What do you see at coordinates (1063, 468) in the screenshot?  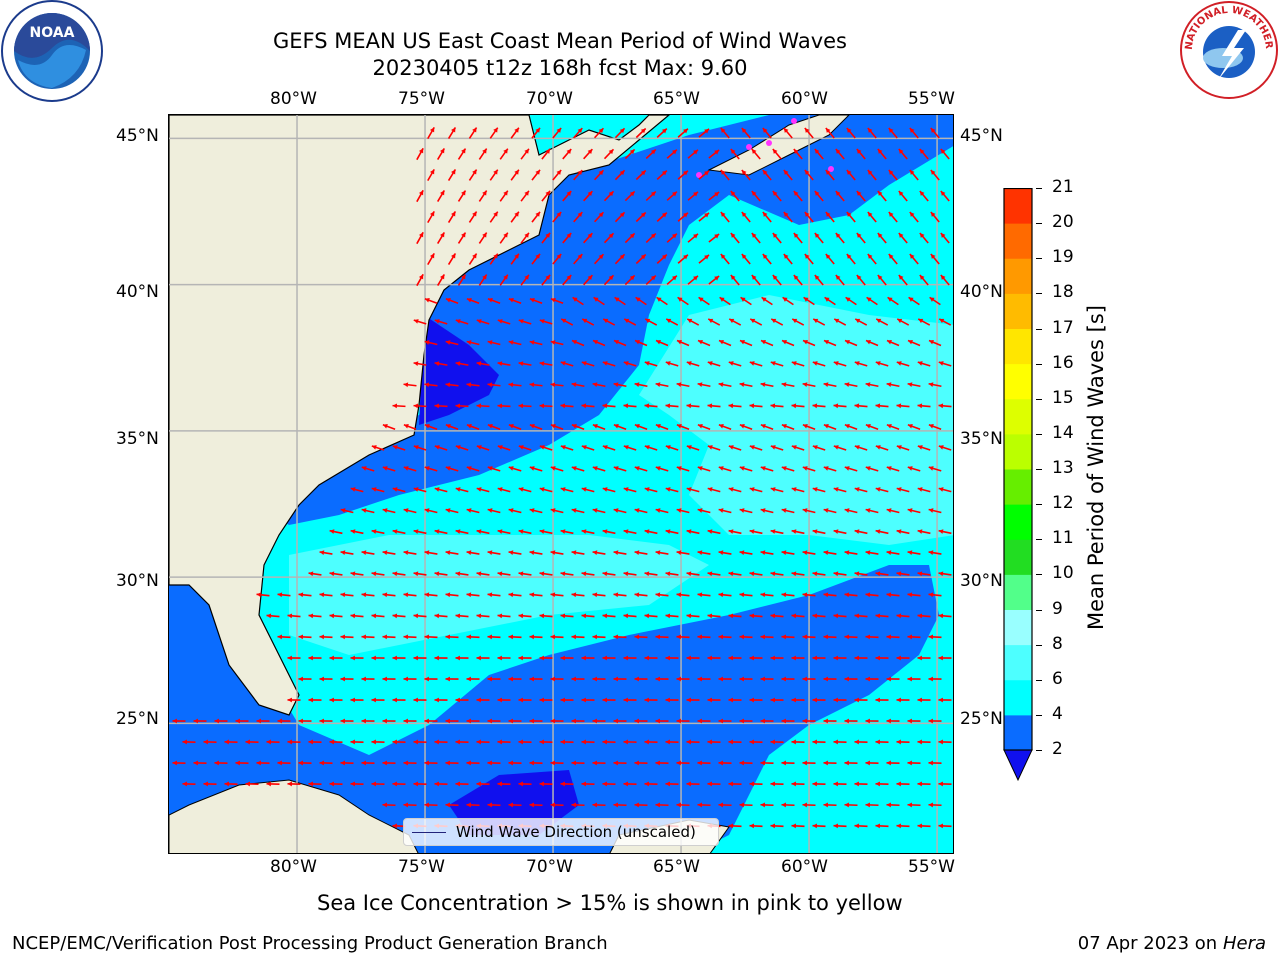 I see `colorbar-tick-label: 13` at bounding box center [1063, 468].